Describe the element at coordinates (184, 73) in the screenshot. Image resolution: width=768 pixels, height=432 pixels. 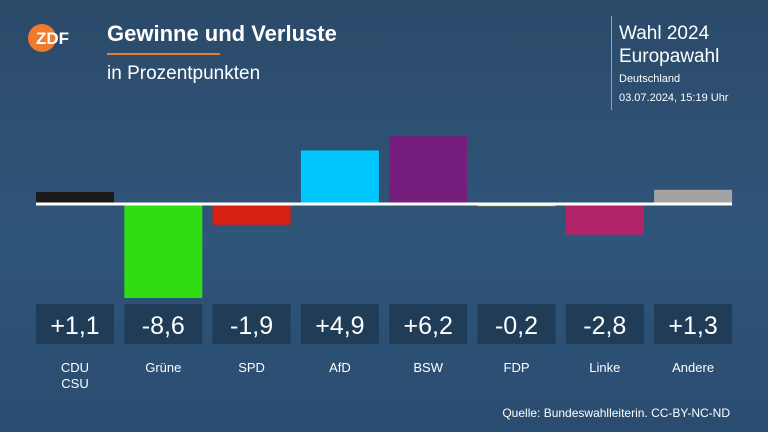
I see `chart-subtitle: in Prozentpunkten` at that location.